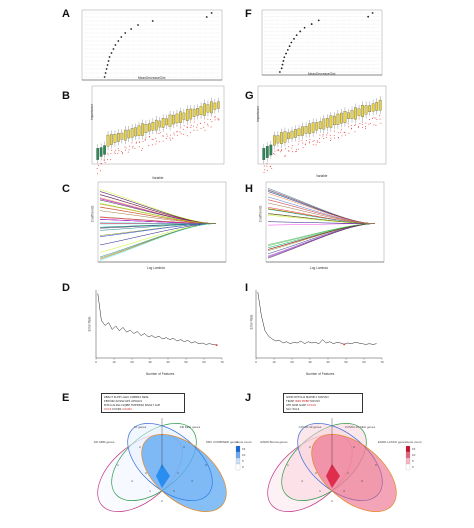  Describe the element at coordinates (301, 405) in the screenshot. I see `gene-list-line: ATP ADM GJAP CXCL6` at that location.